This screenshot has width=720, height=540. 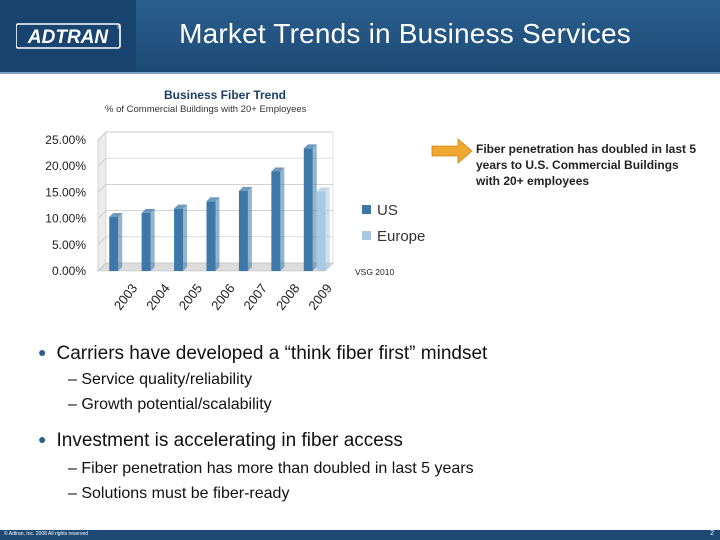 I want to click on sub-bullet-text: Service quality/reliability, so click(x=167, y=379).